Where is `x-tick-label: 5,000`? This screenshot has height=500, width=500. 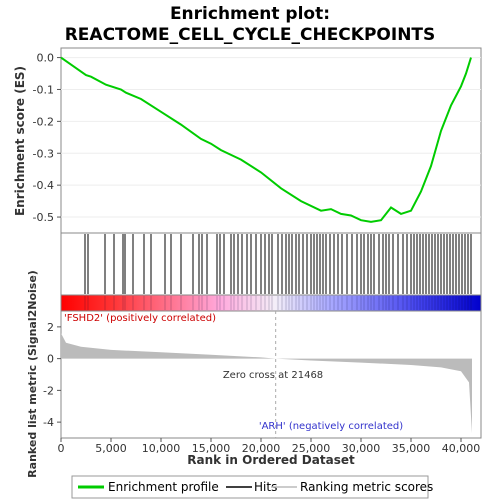
x-tick-label: 5,000 is located at coordinates (111, 448).